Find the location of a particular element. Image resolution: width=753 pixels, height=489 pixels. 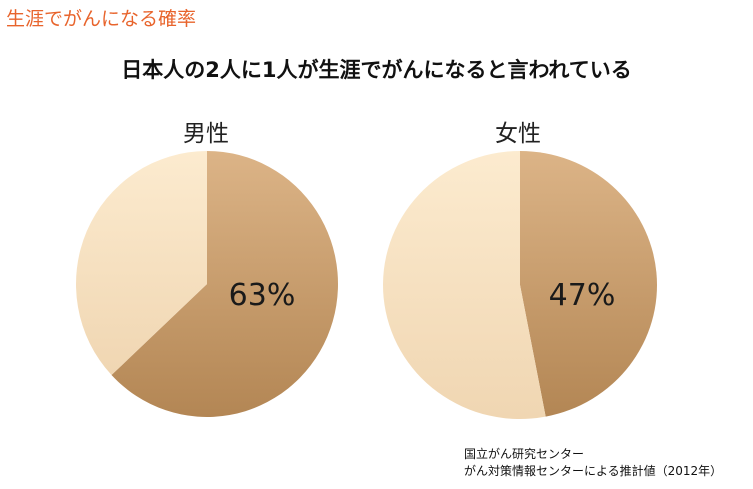

source-line-2: がん対策情報センターによる推計値（2012年） is located at coordinates (593, 471).